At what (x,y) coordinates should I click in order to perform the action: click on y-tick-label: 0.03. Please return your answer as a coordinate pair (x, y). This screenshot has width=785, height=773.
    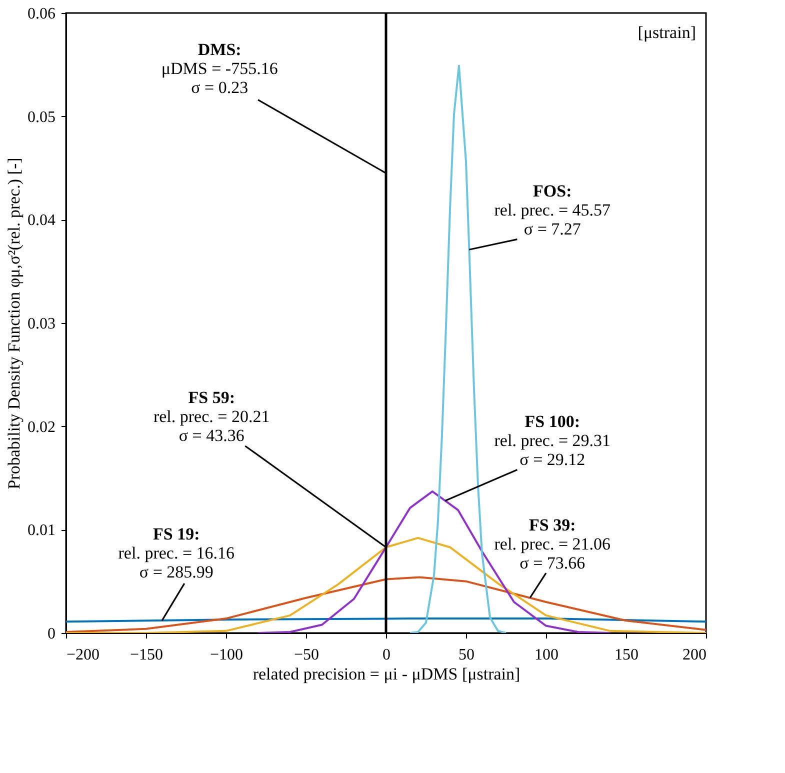
    Looking at the image, I should click on (42, 324).